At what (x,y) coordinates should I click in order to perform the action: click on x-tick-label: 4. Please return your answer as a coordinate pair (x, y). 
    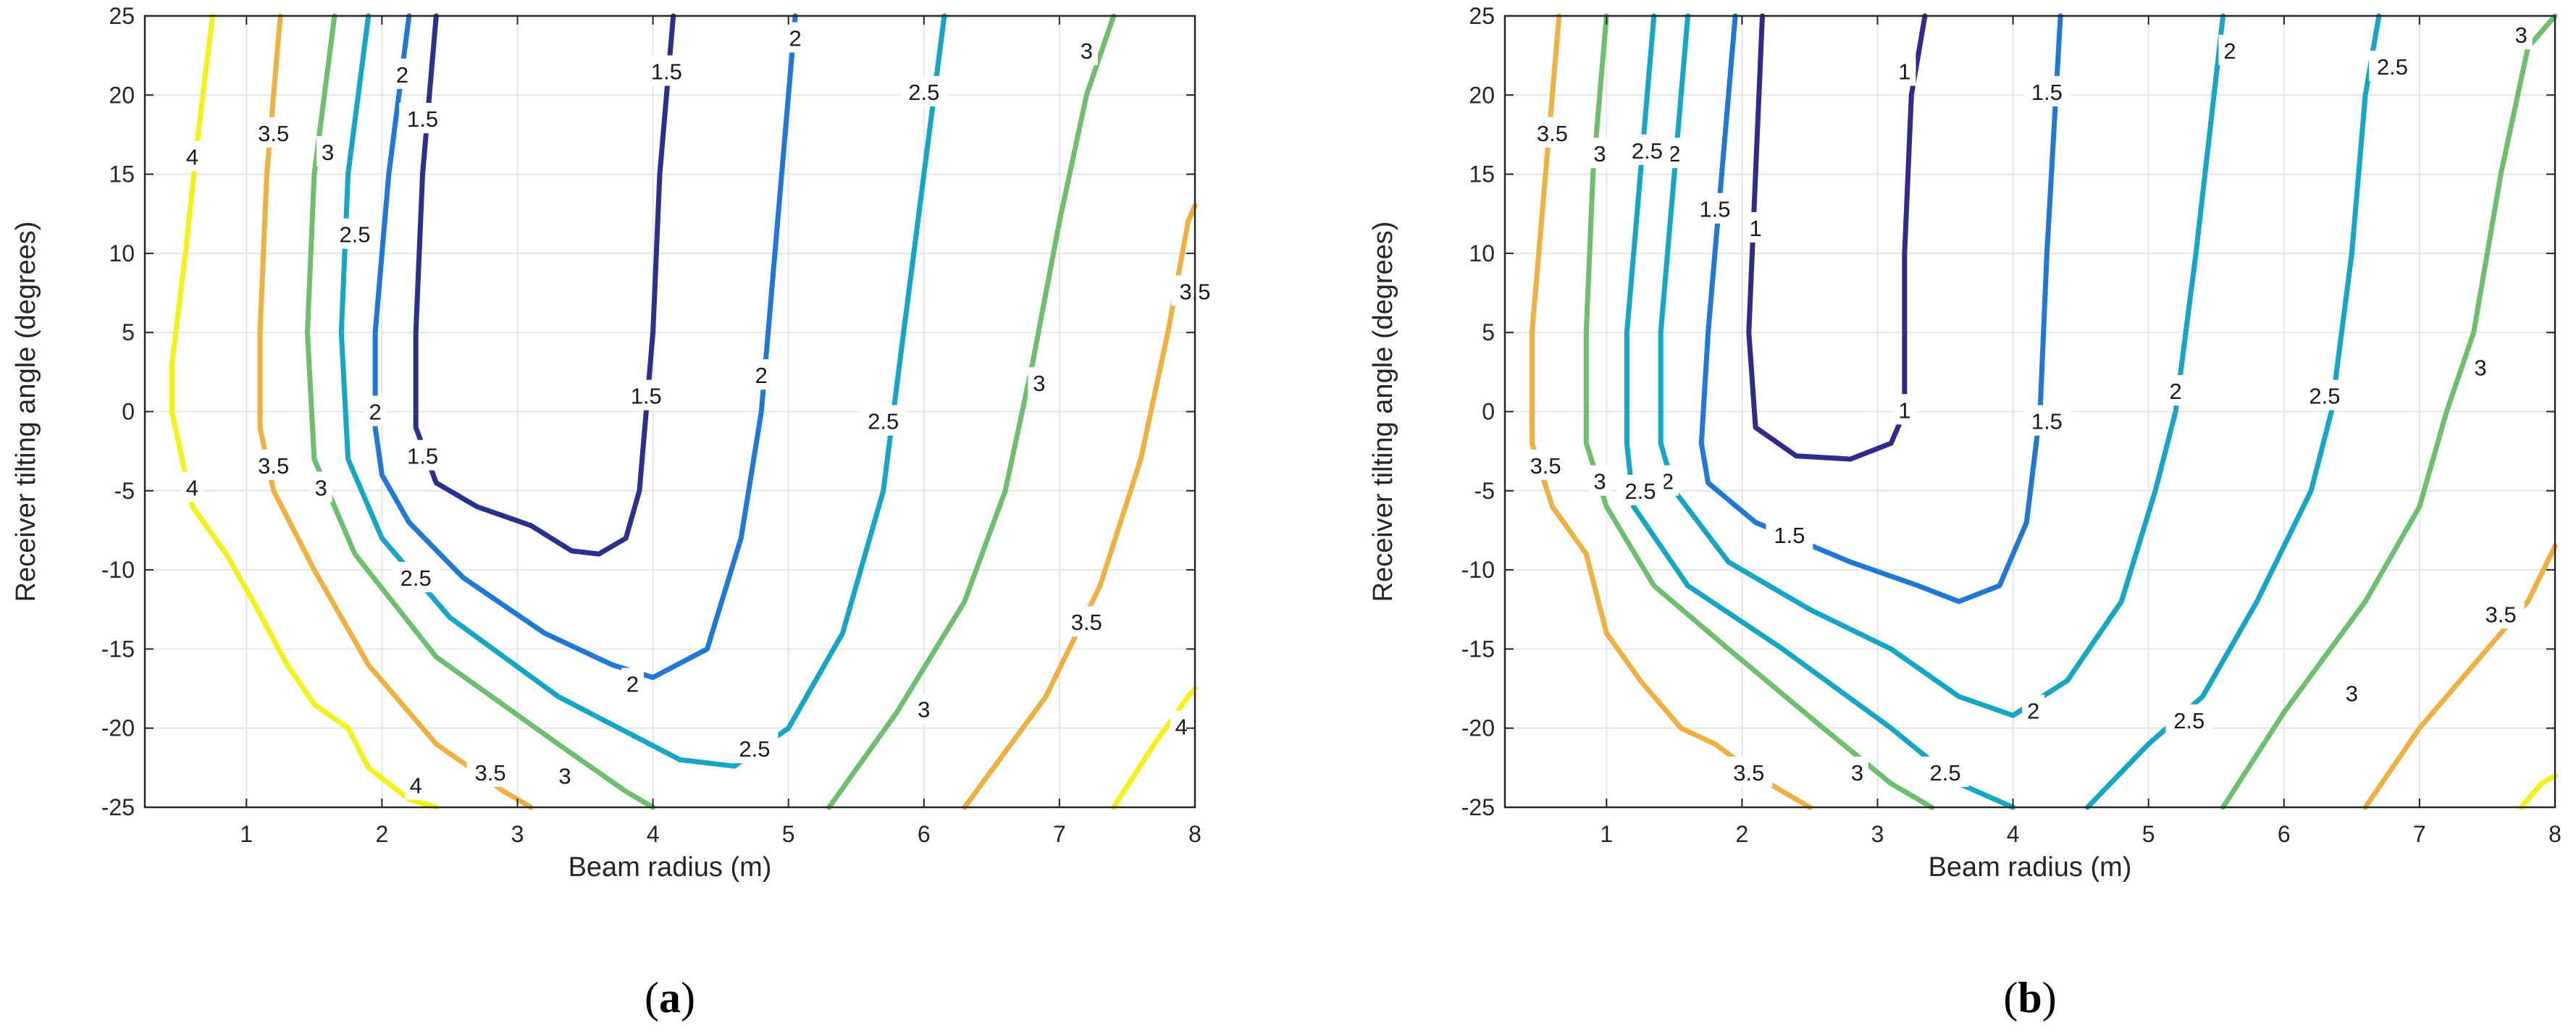
    Looking at the image, I should click on (653, 834).